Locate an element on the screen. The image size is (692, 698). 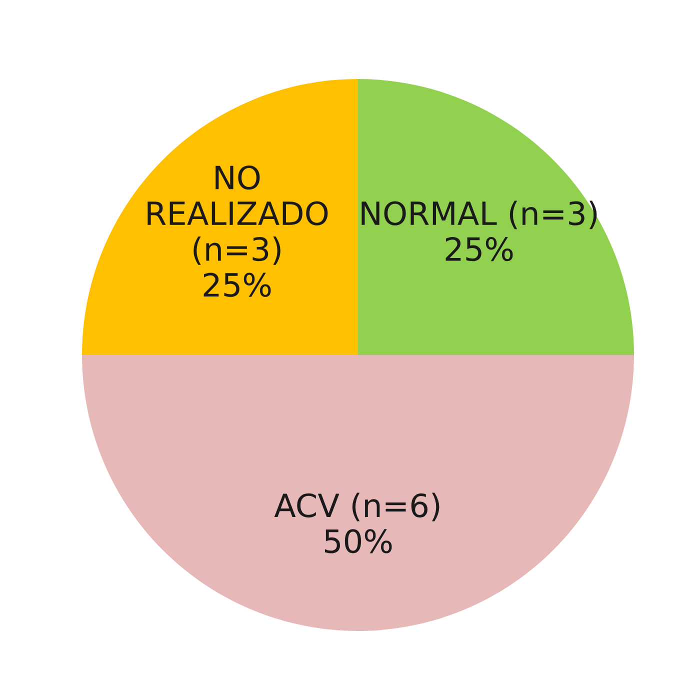
slice-label: NORMAL (n=3) is located at coordinates (479, 215).